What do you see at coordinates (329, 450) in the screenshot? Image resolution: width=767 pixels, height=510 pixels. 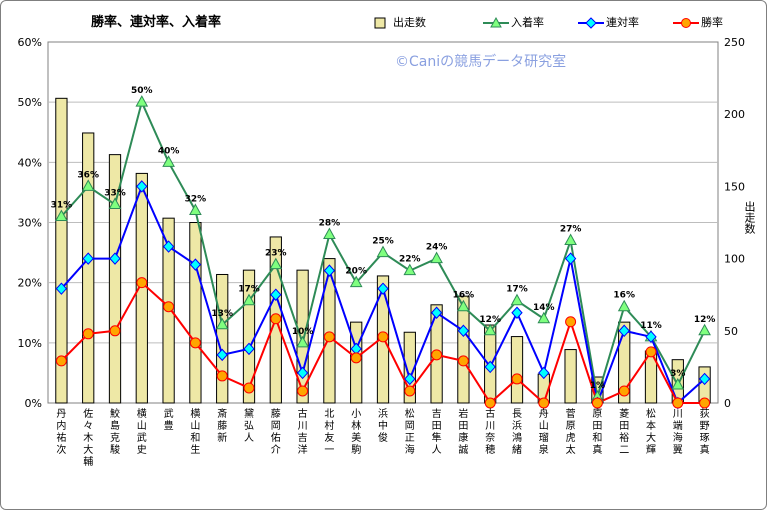 I see `x-category-char: 一` at bounding box center [329, 450].